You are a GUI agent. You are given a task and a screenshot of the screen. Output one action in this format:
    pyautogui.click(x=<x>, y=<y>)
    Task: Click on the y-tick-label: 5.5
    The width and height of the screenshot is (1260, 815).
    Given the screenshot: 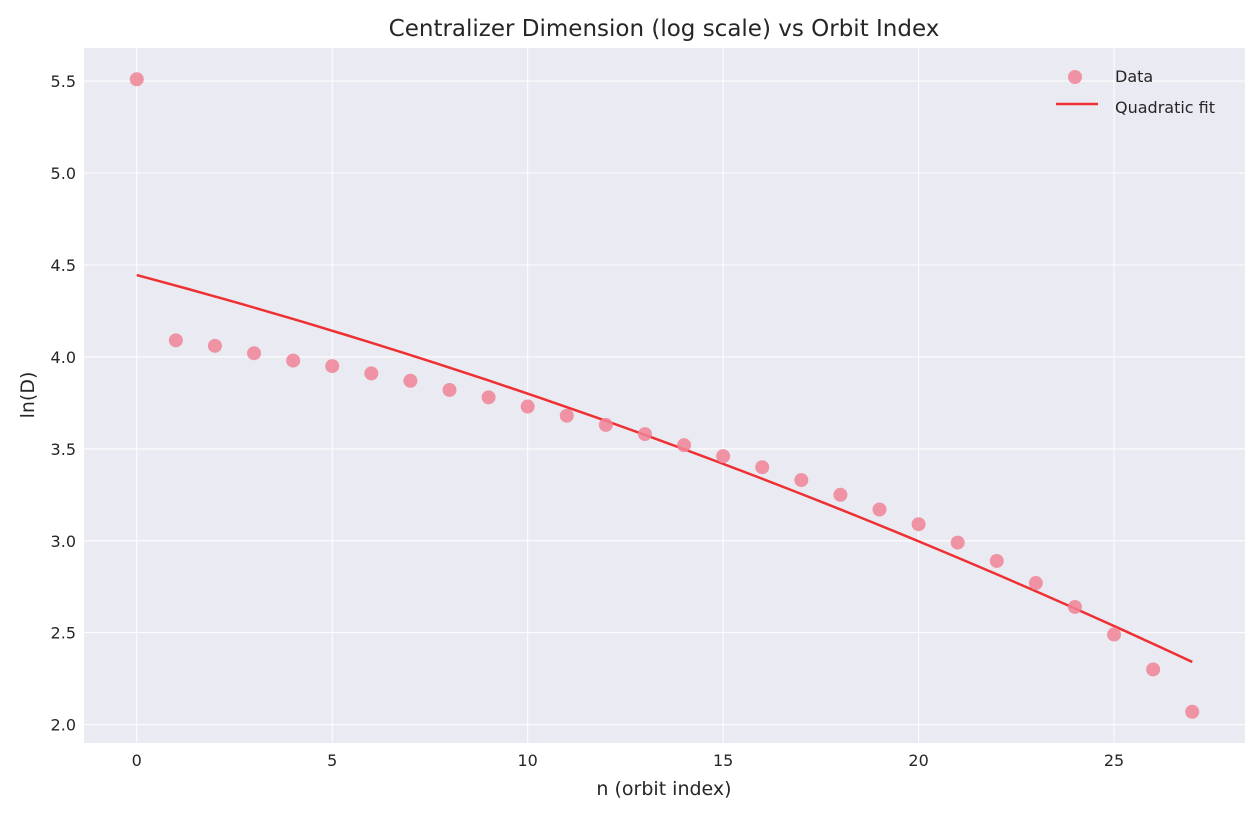 What is the action you would take?
    pyautogui.click(x=63, y=81)
    